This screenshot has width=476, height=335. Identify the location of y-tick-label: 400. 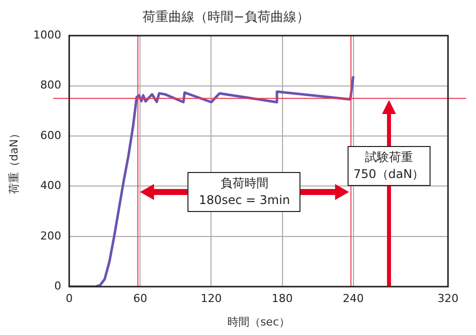
(51, 185).